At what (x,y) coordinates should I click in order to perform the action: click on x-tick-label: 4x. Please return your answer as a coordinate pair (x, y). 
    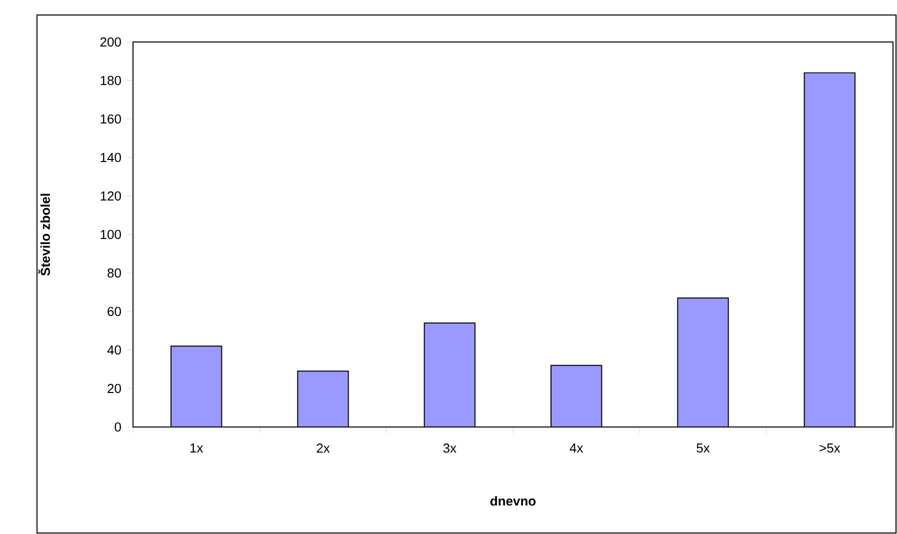
    Looking at the image, I should click on (577, 448).